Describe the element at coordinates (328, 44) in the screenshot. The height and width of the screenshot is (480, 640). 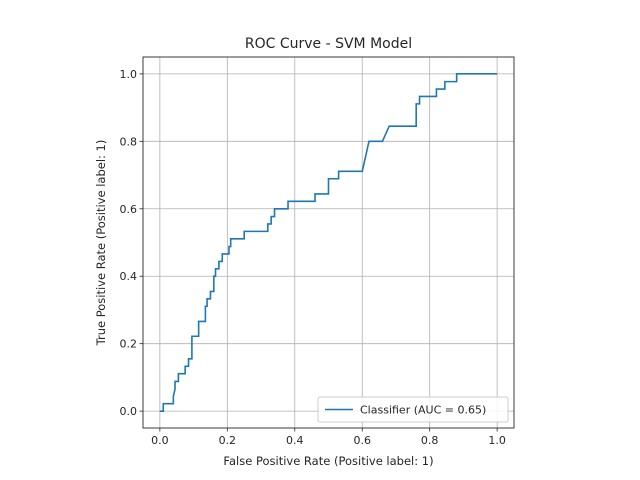
I see `chart-title: ROC Curve - SVM Model` at that location.